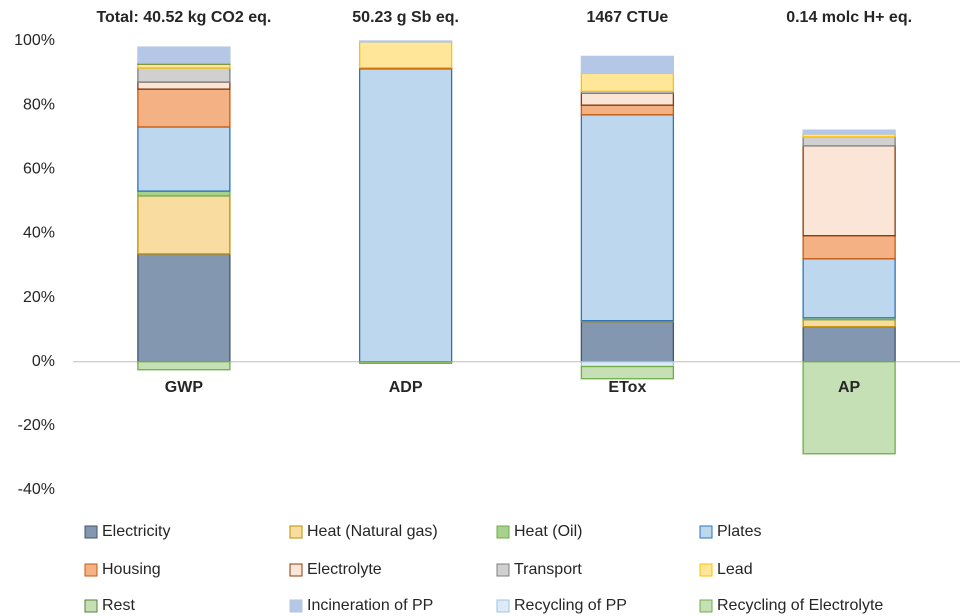 This screenshot has width=960, height=616. I want to click on y-tick-label: 100%, so click(34, 40).